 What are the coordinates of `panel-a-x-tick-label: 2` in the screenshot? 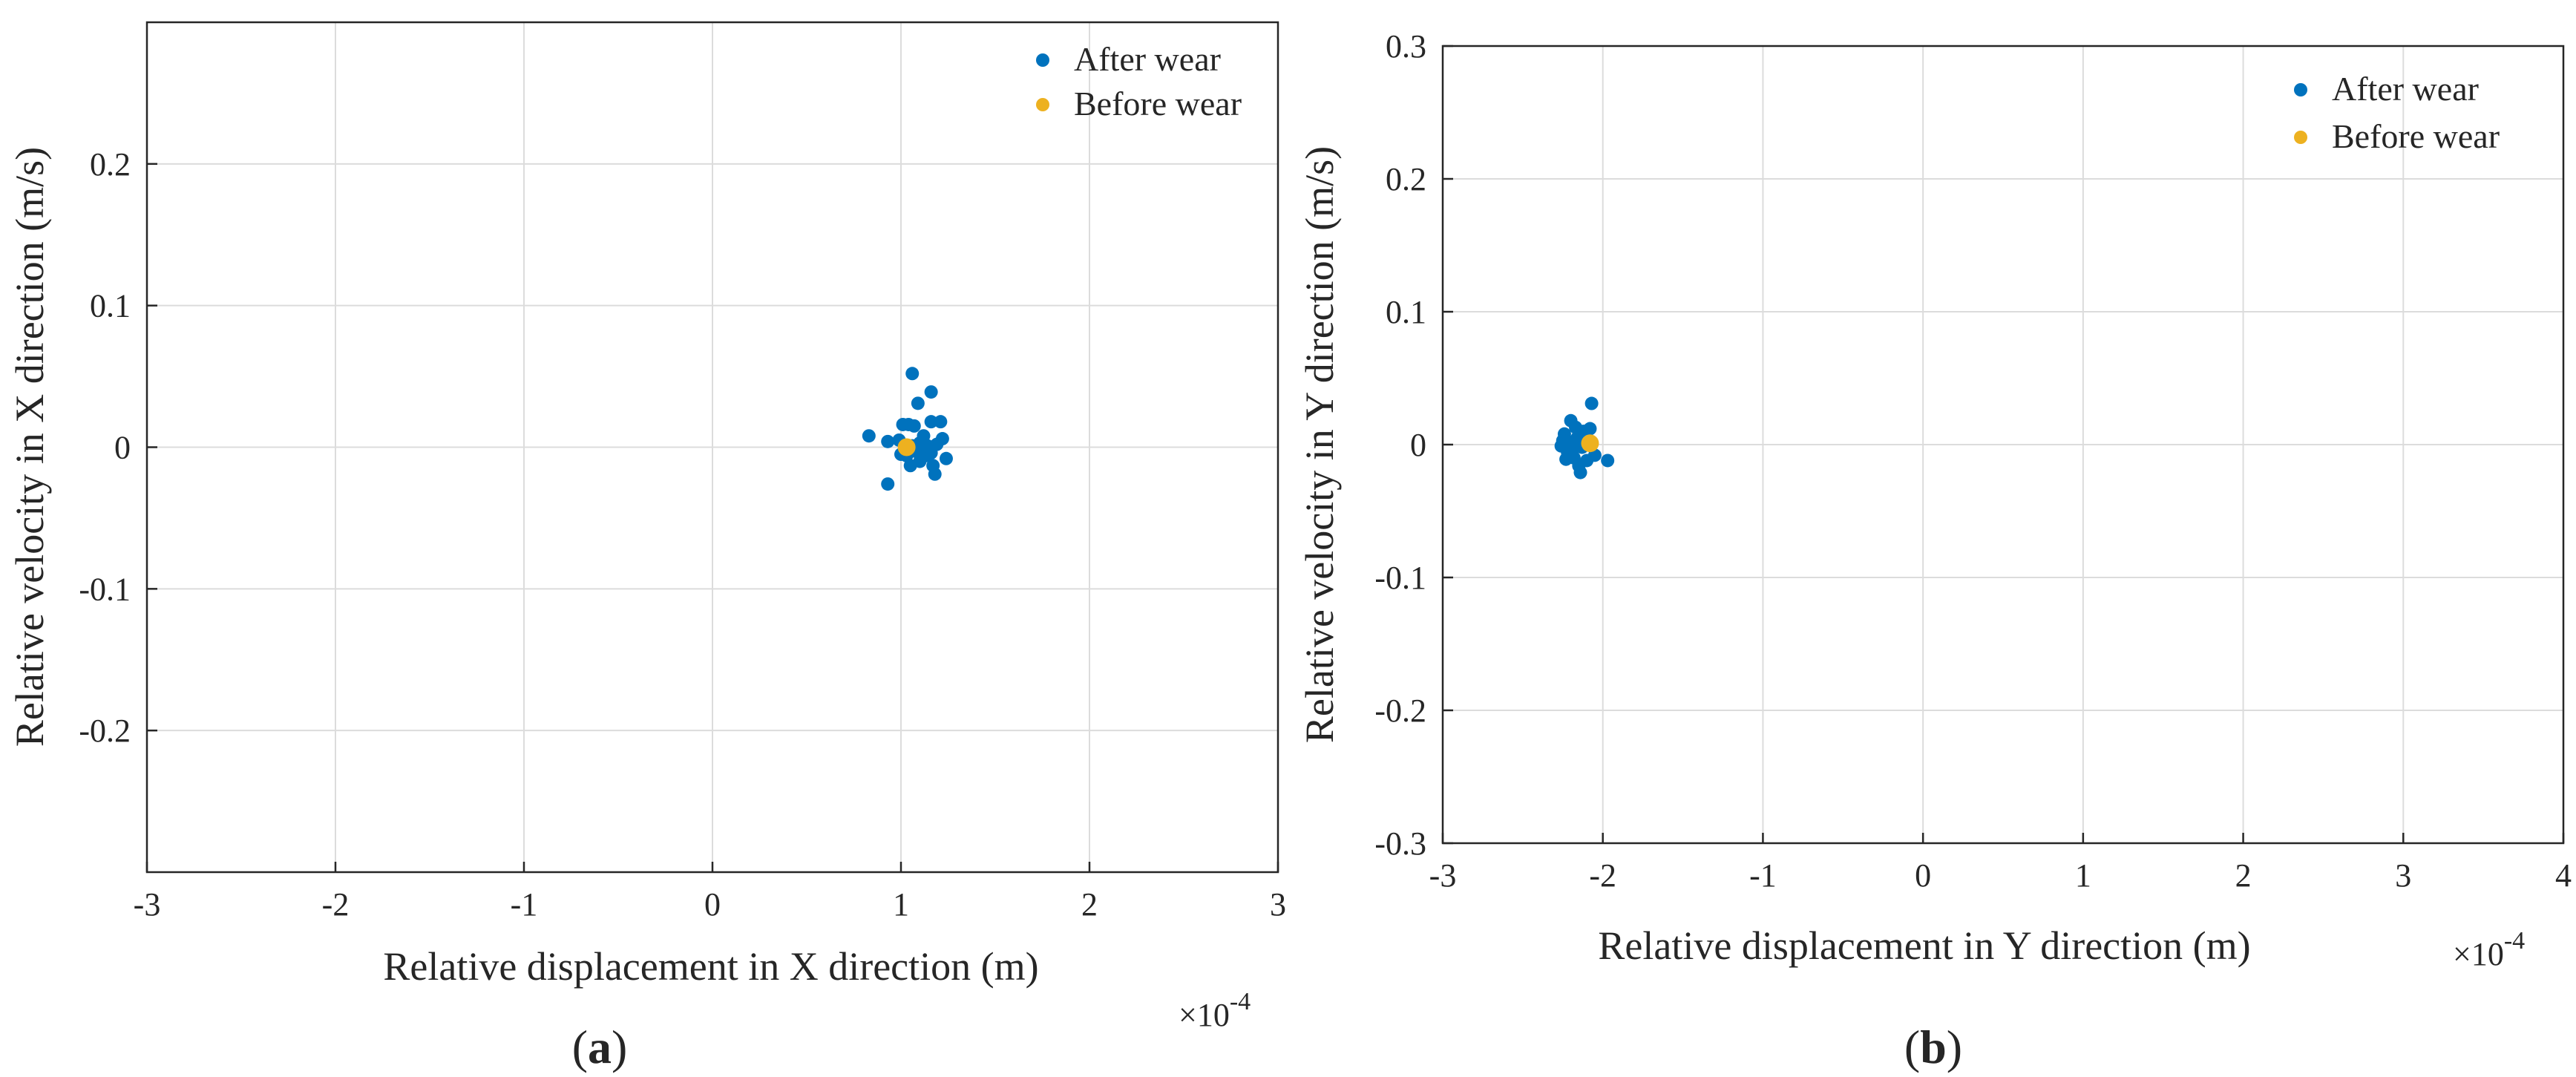 It's located at (1089, 904).